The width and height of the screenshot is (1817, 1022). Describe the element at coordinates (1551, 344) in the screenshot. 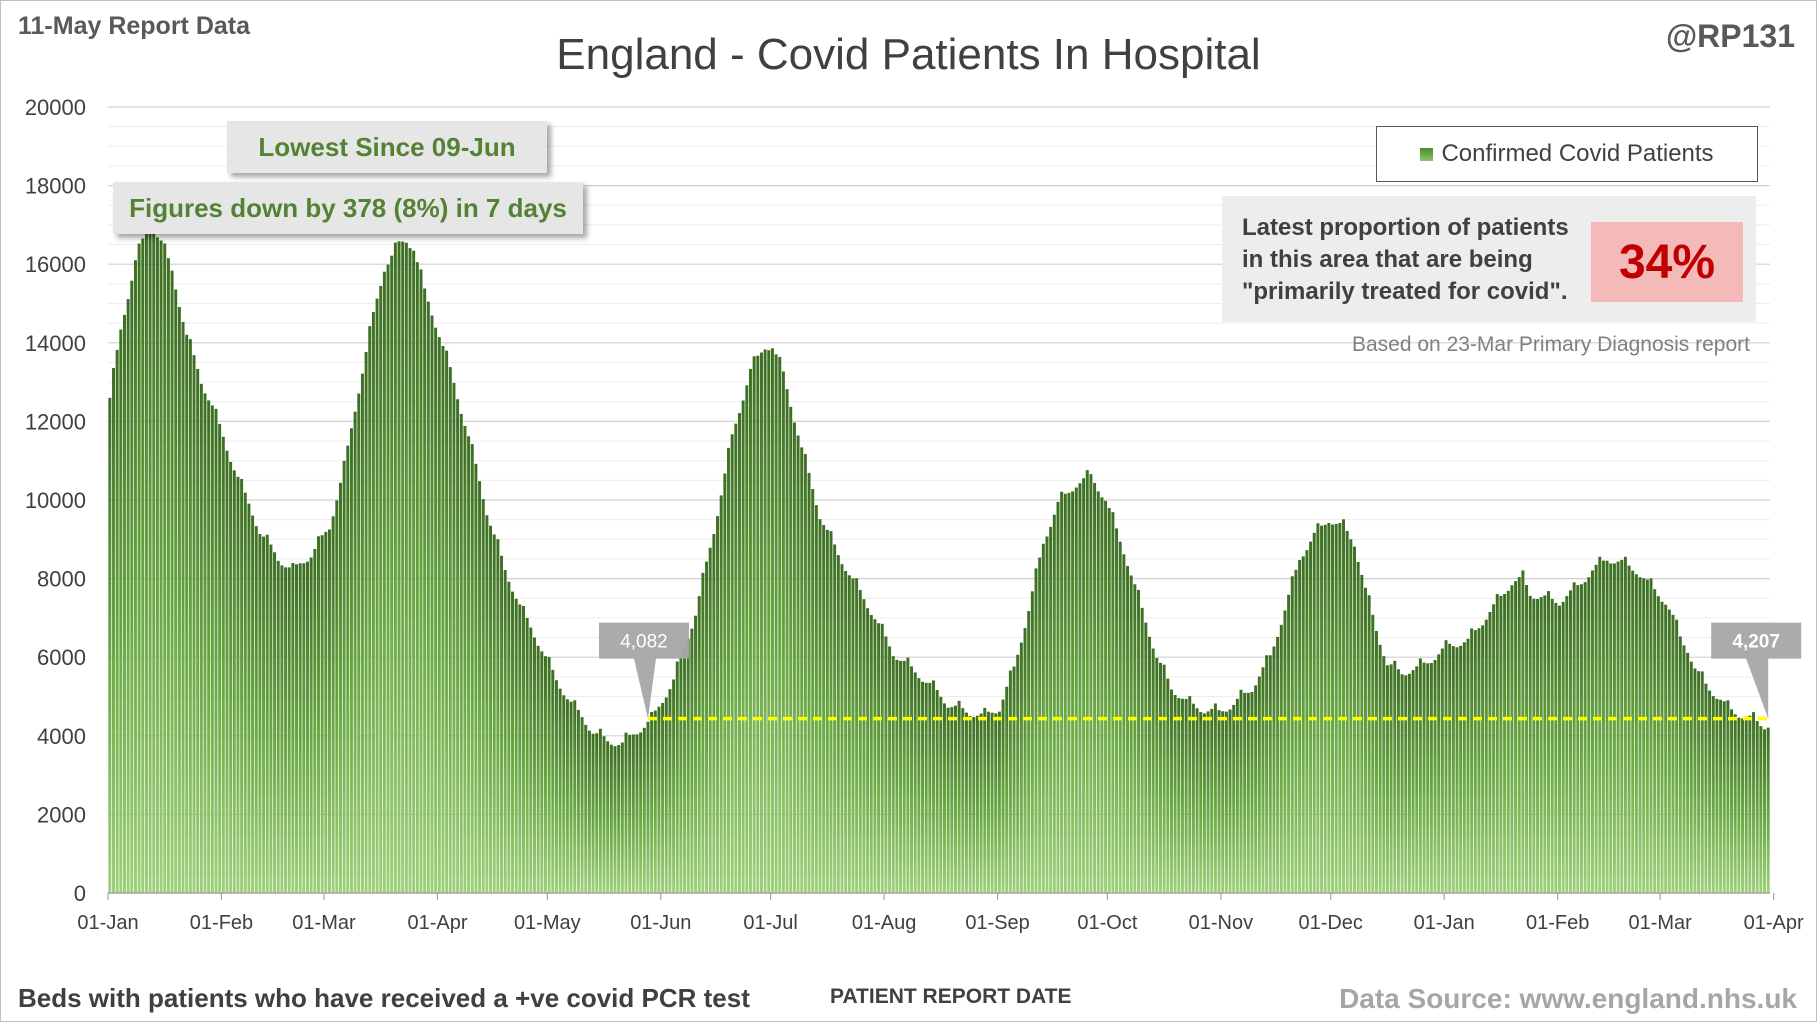

I see `proportion-note: Based on 23-Mar Primary Diagnosis report` at that location.